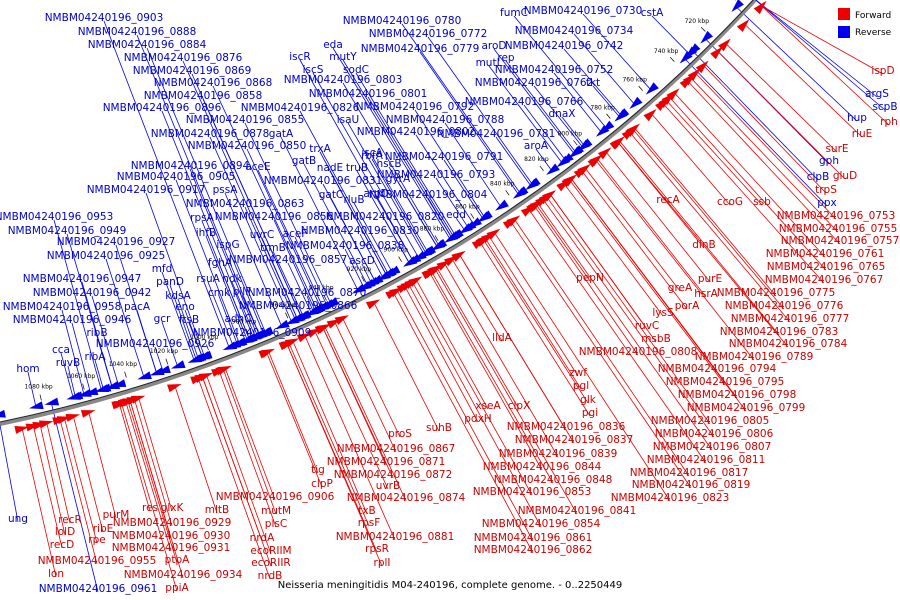 This screenshot has width=900, height=600. Describe the element at coordinates (150, 508) in the screenshot. I see `gene-label-res: res` at that location.